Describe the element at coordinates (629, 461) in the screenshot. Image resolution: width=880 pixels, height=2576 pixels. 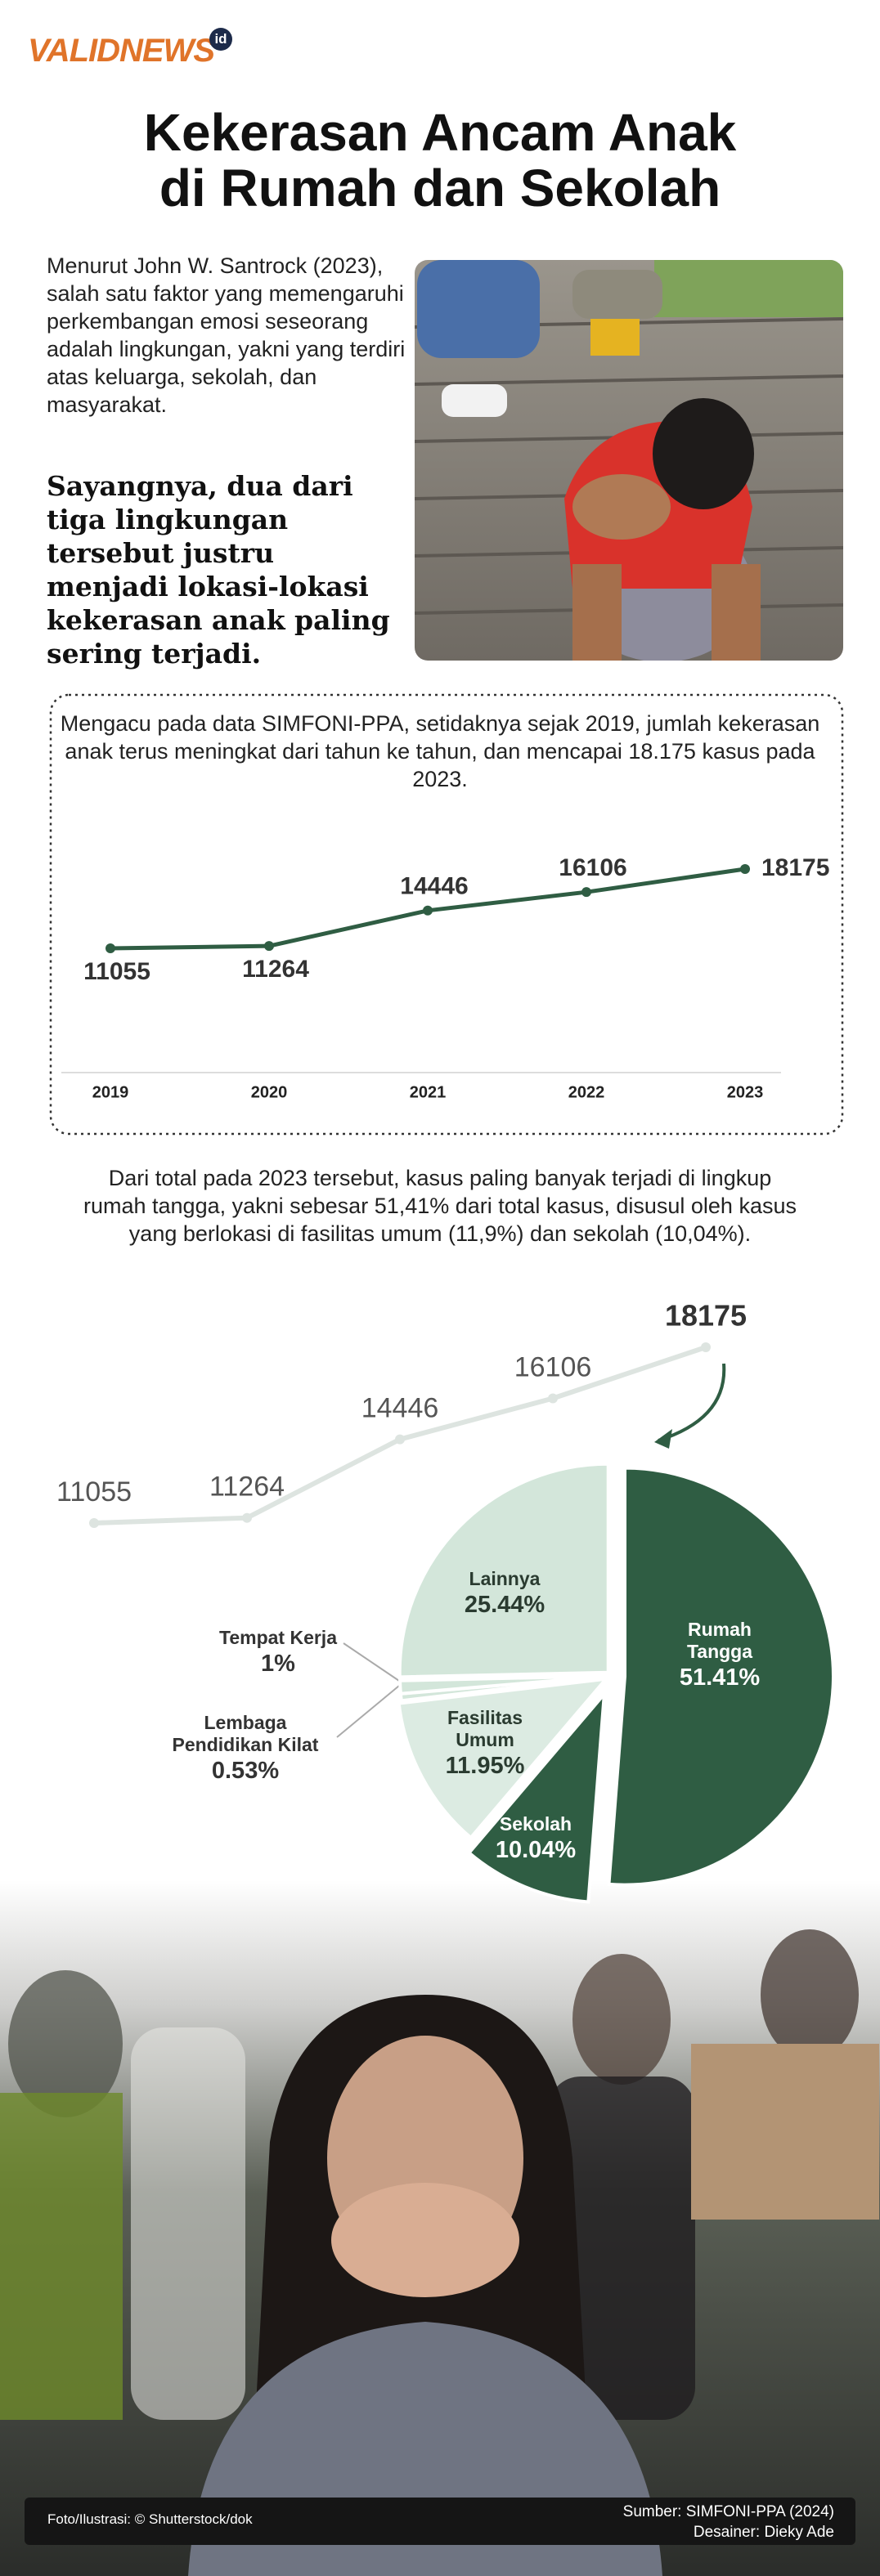
I see `photo-children-stairs` at that location.